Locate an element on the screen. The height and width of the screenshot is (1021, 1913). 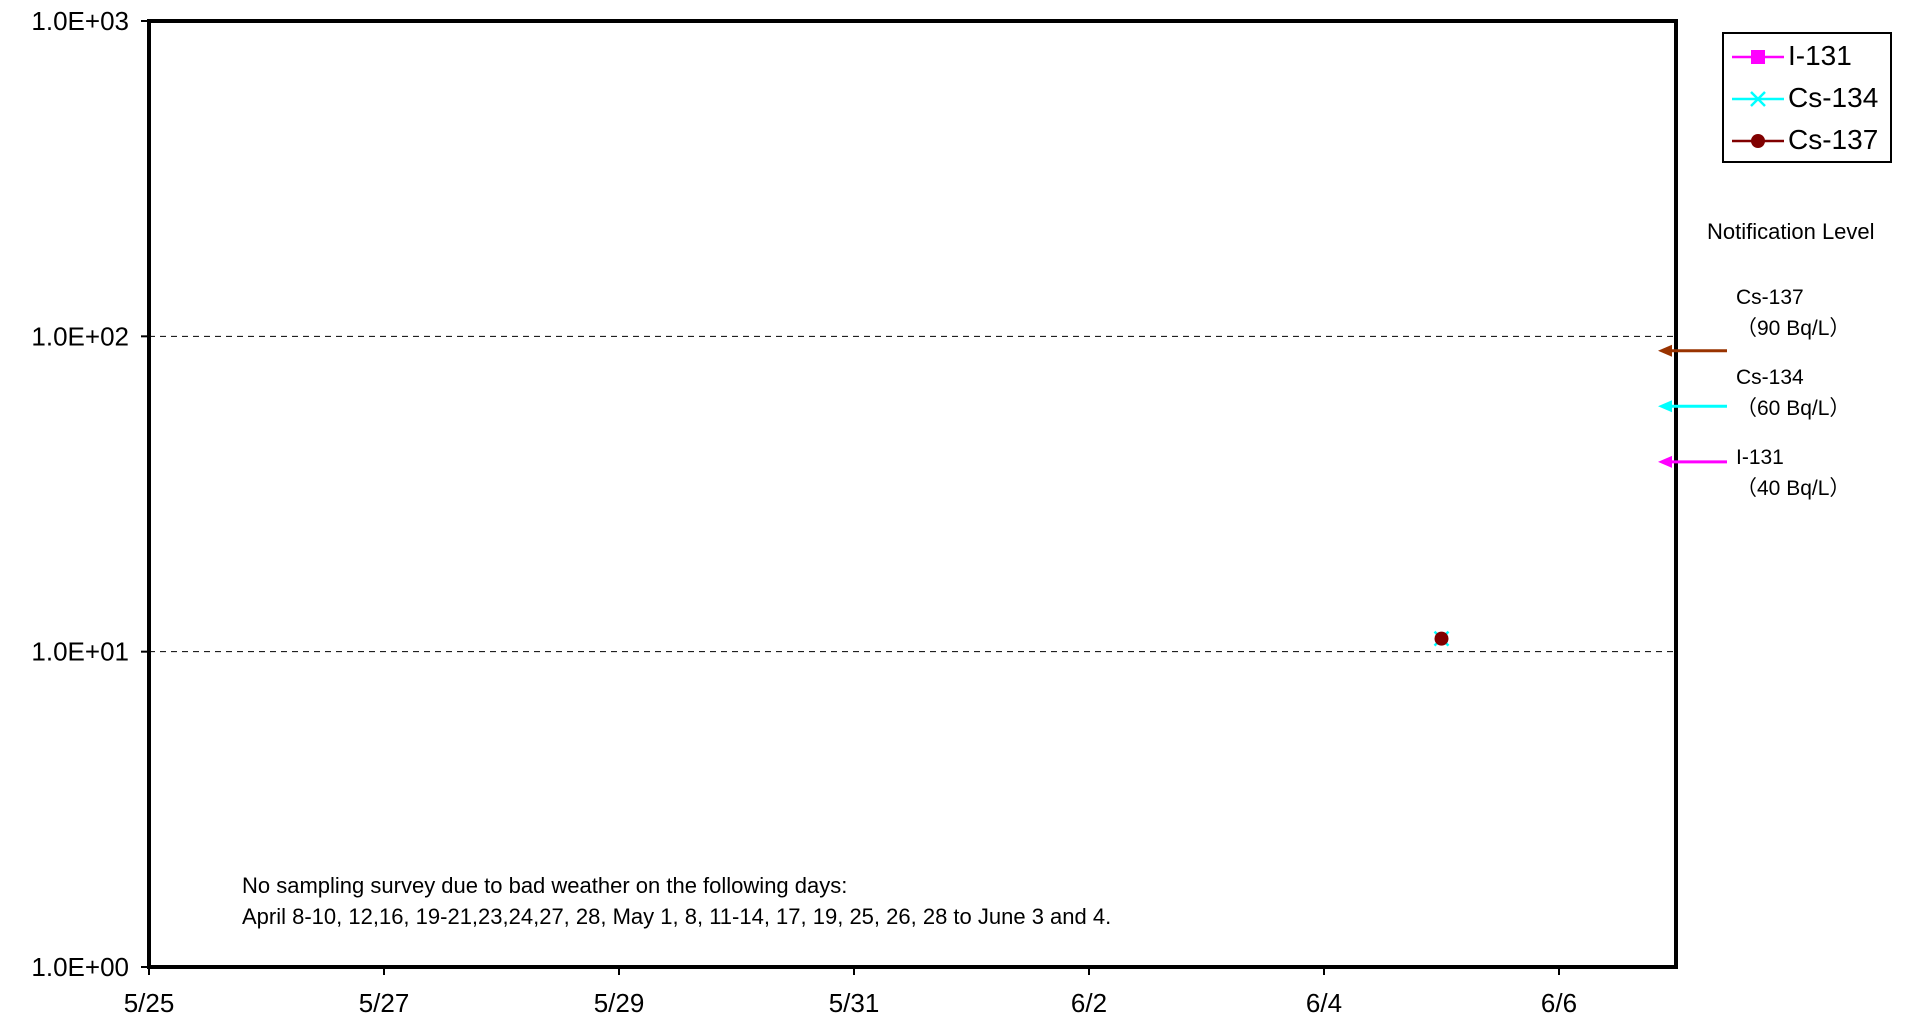
x-marker-icon is located at coordinates (1758, 99).